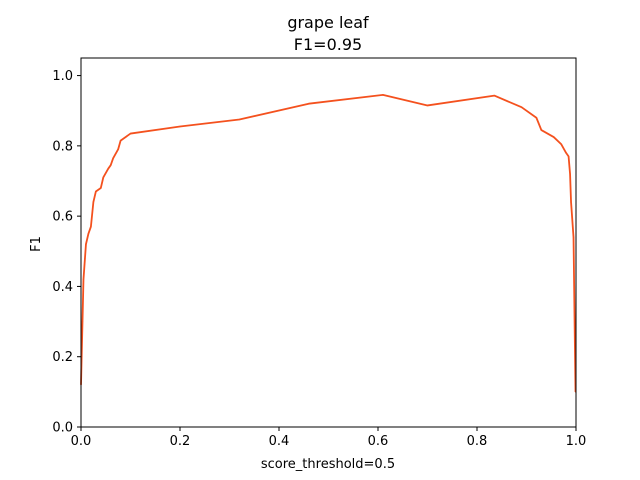 This screenshot has width=640, height=480. What do you see at coordinates (180, 441) in the screenshot?
I see `x-tick-label: 0.2` at bounding box center [180, 441].